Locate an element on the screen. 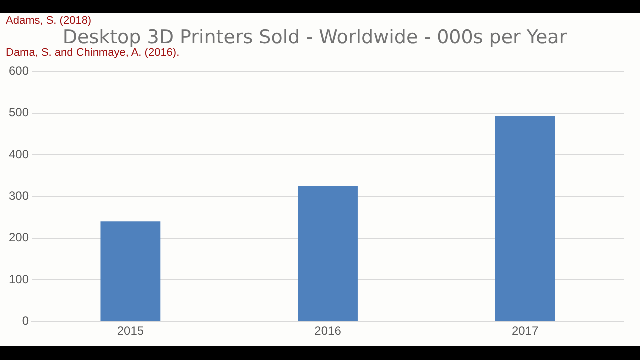  y-tick-label: 600 is located at coordinates (19, 71).